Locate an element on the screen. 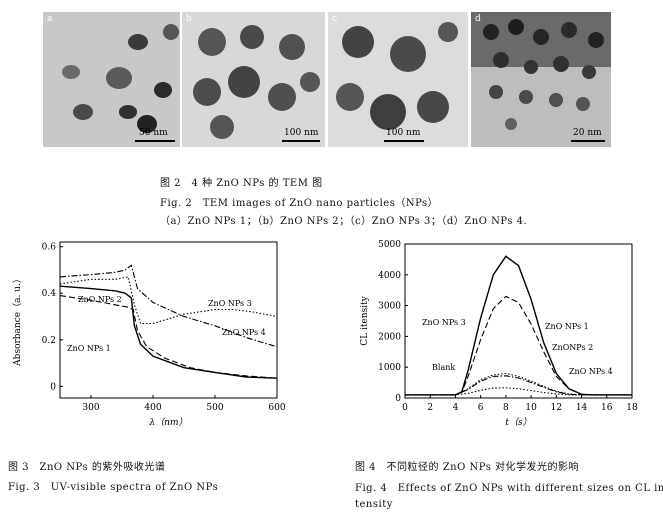 This screenshot has height=519, width=663. x-tick-label: 2 is located at coordinates (430, 408).